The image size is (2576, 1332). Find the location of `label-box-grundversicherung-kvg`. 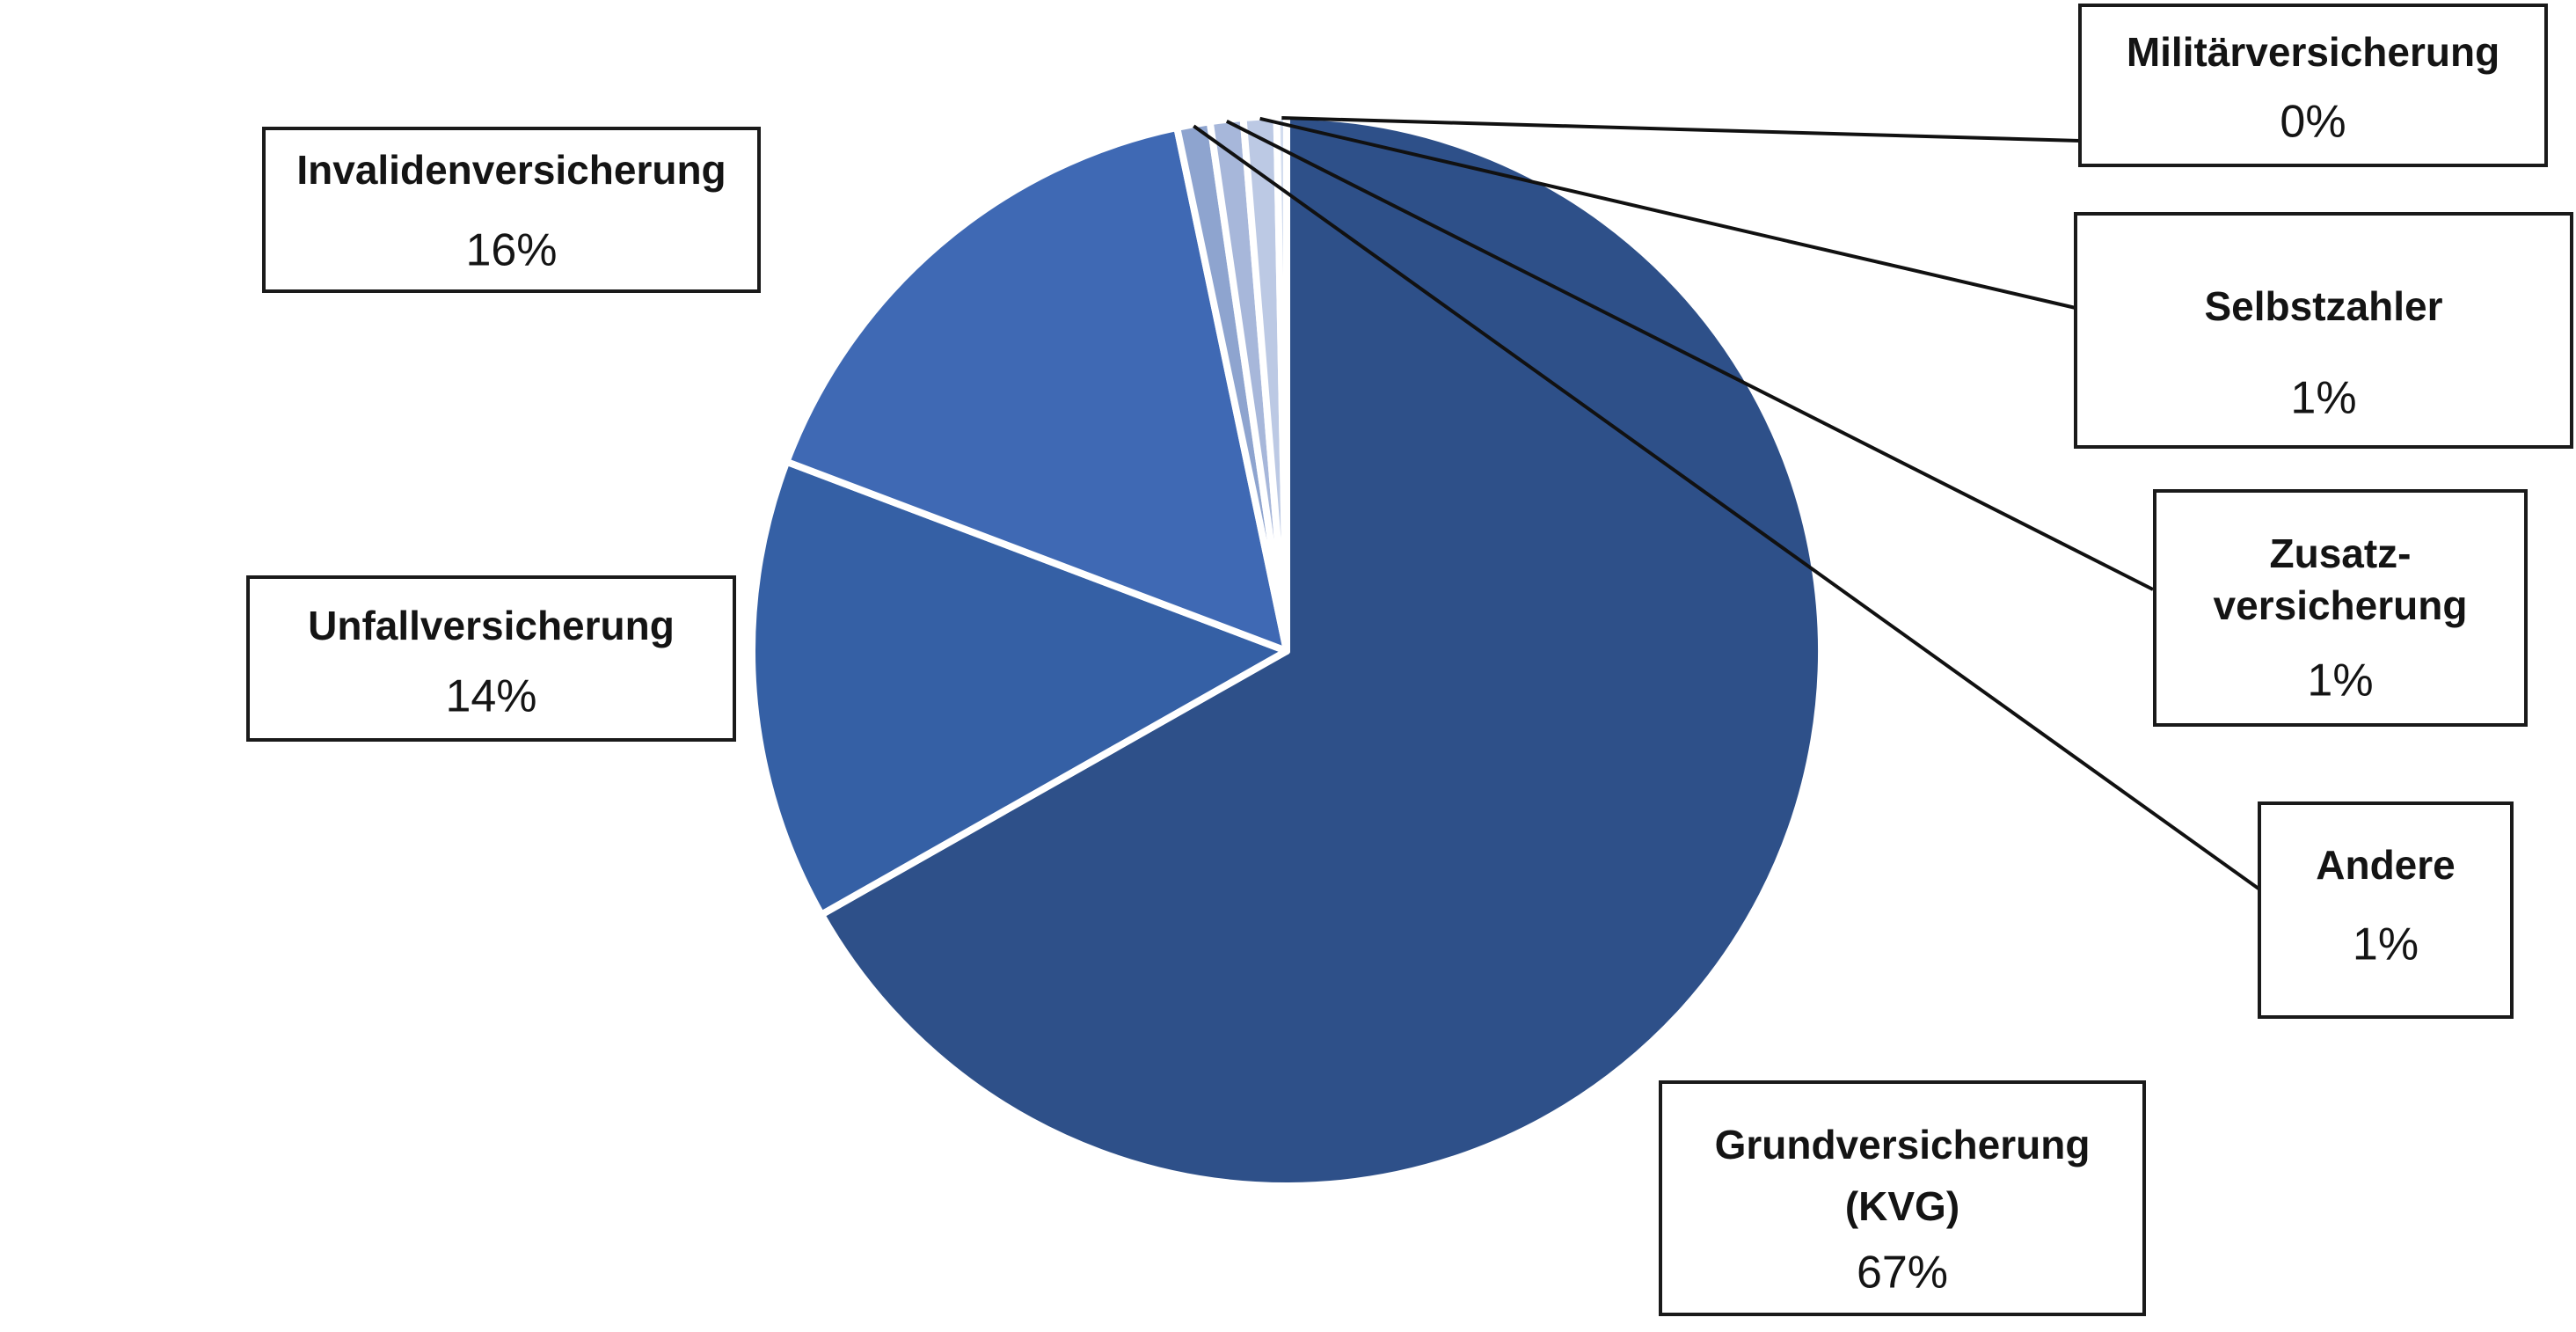

label-box-grundversicherung-kvg is located at coordinates (1902, 1198).